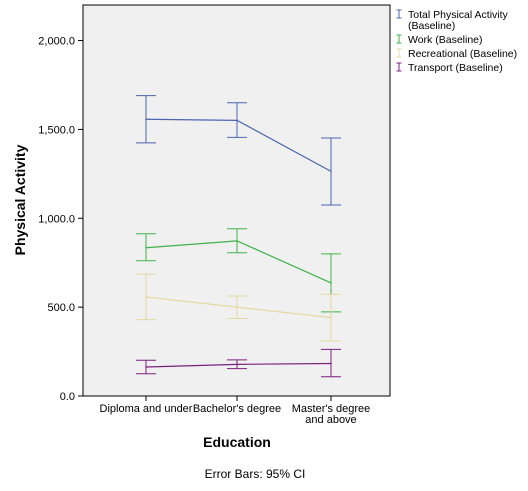  I want to click on legend-label: Recreational (Baseline), so click(462, 54).